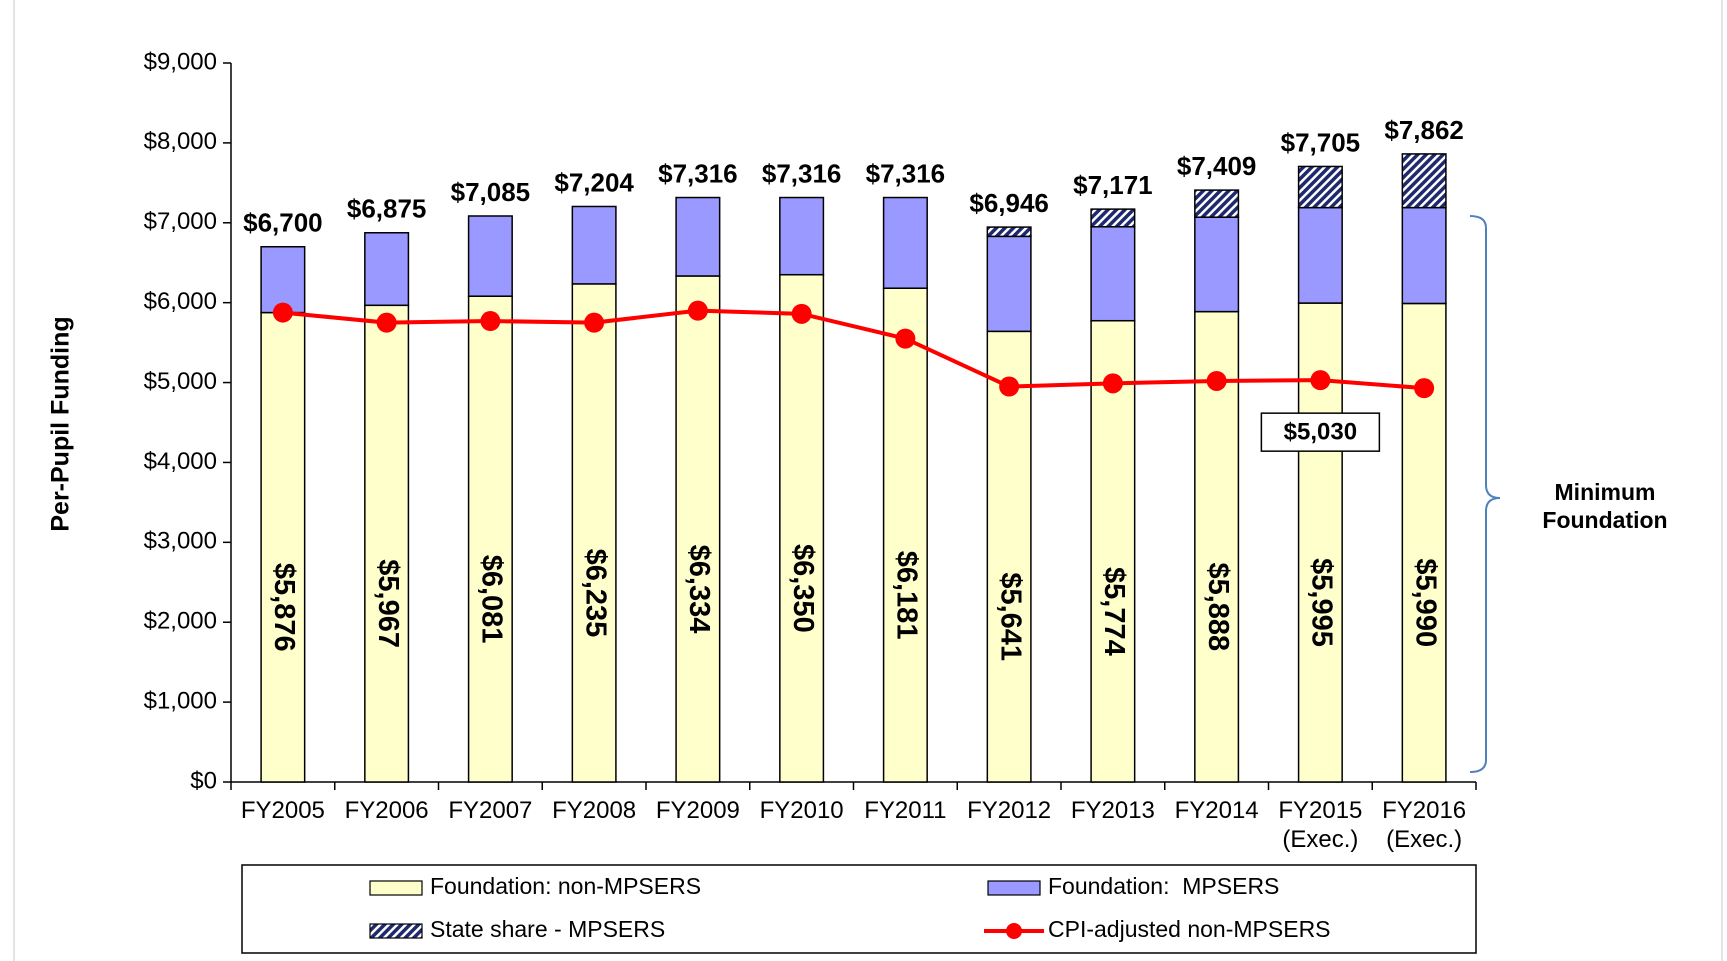 This screenshot has height=961, width=1727. I want to click on x-tick-label: FY2015 (Exec.), so click(1320, 825).